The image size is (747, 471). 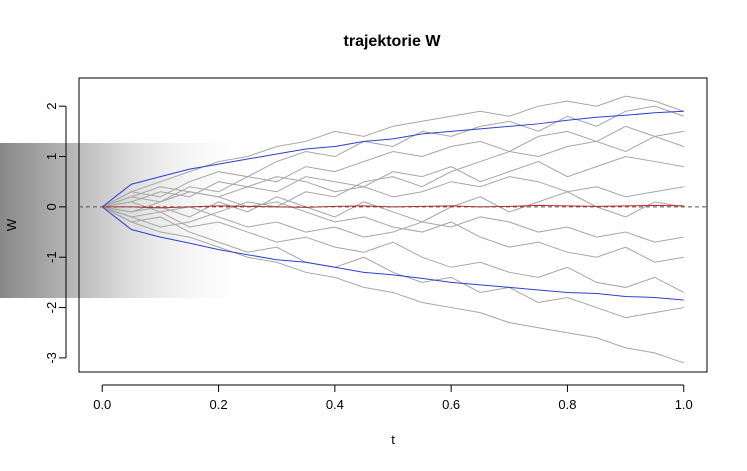 I want to click on y-tick-label: -1, so click(x=51, y=257).